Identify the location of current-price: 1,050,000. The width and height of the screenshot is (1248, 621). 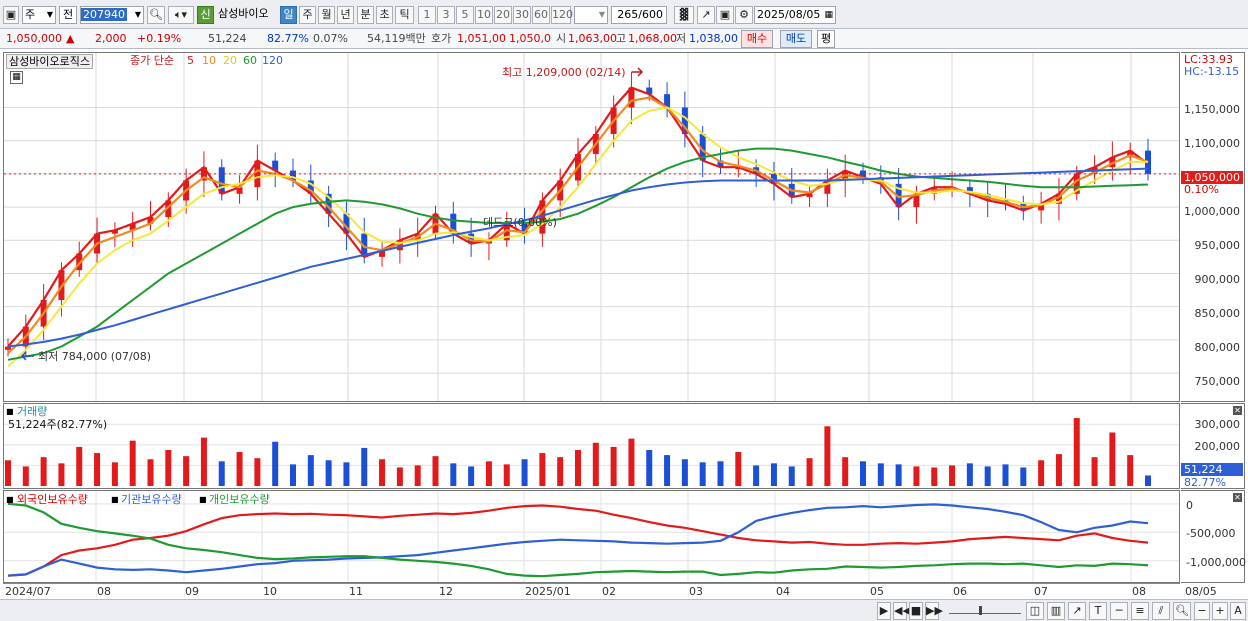
(34, 38).